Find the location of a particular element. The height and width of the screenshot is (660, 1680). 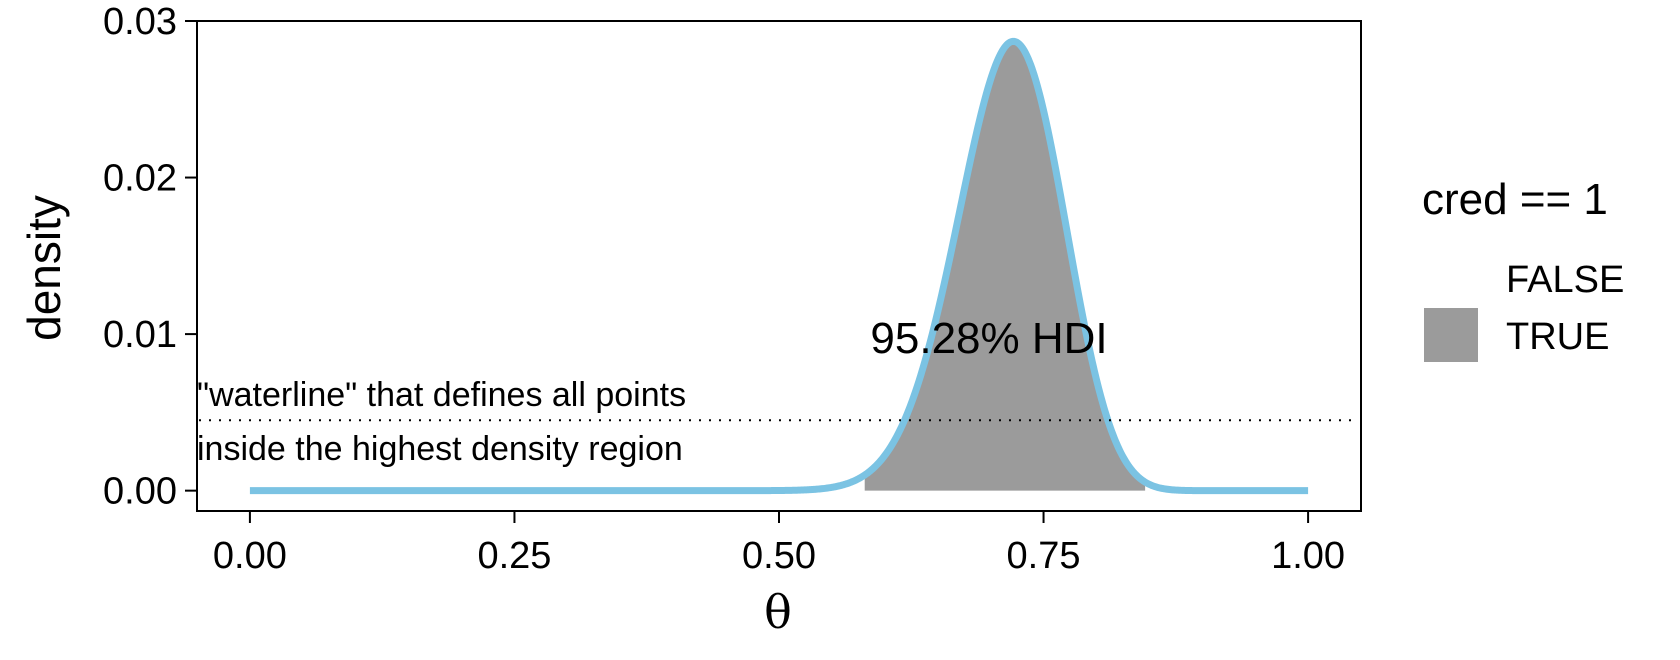

hdi-label: 95.28% HDI is located at coordinates (988, 338).